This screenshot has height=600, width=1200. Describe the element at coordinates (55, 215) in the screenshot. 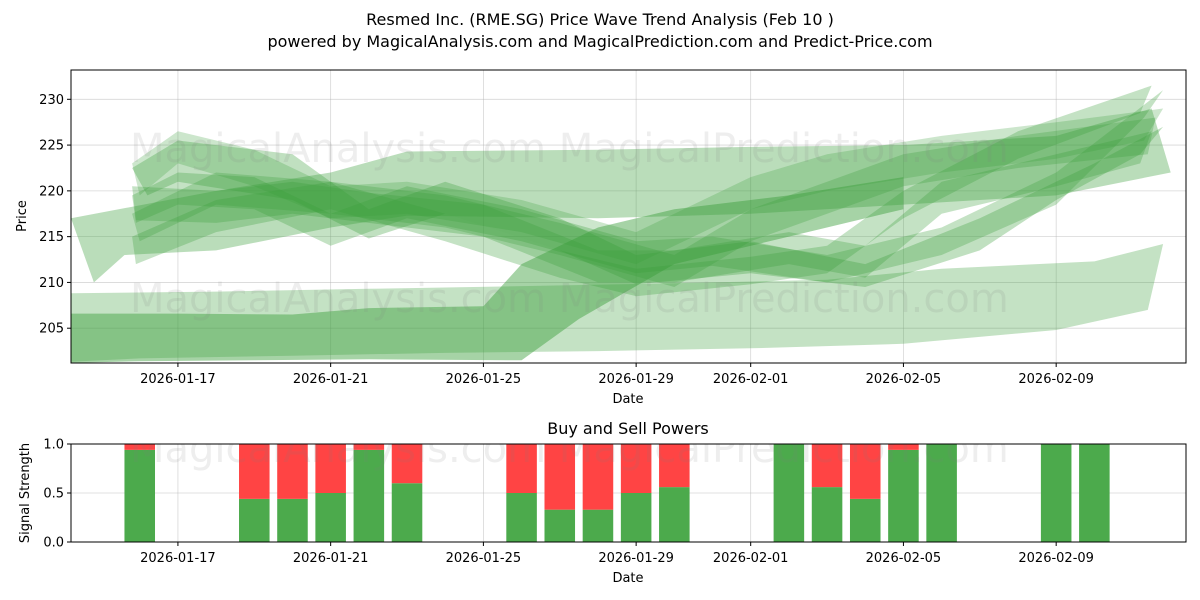

I see `price-y-ticks: 205 210 215 220 225 230` at that location.